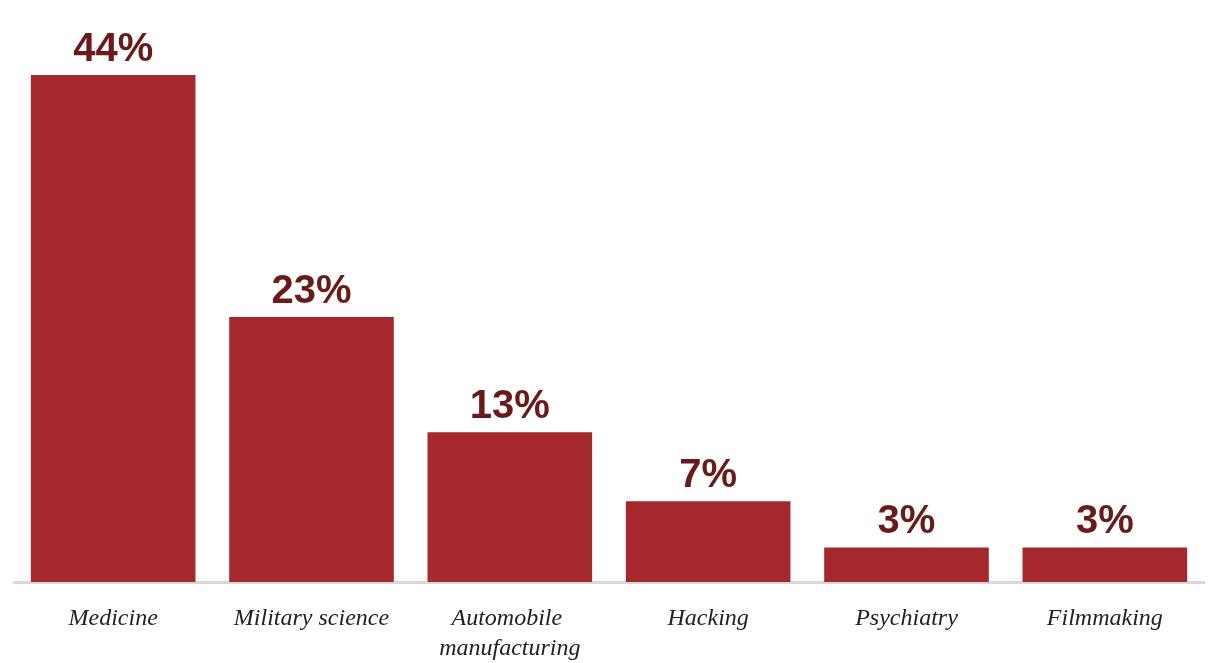  I want to click on data-label: 7%, so click(708, 473).